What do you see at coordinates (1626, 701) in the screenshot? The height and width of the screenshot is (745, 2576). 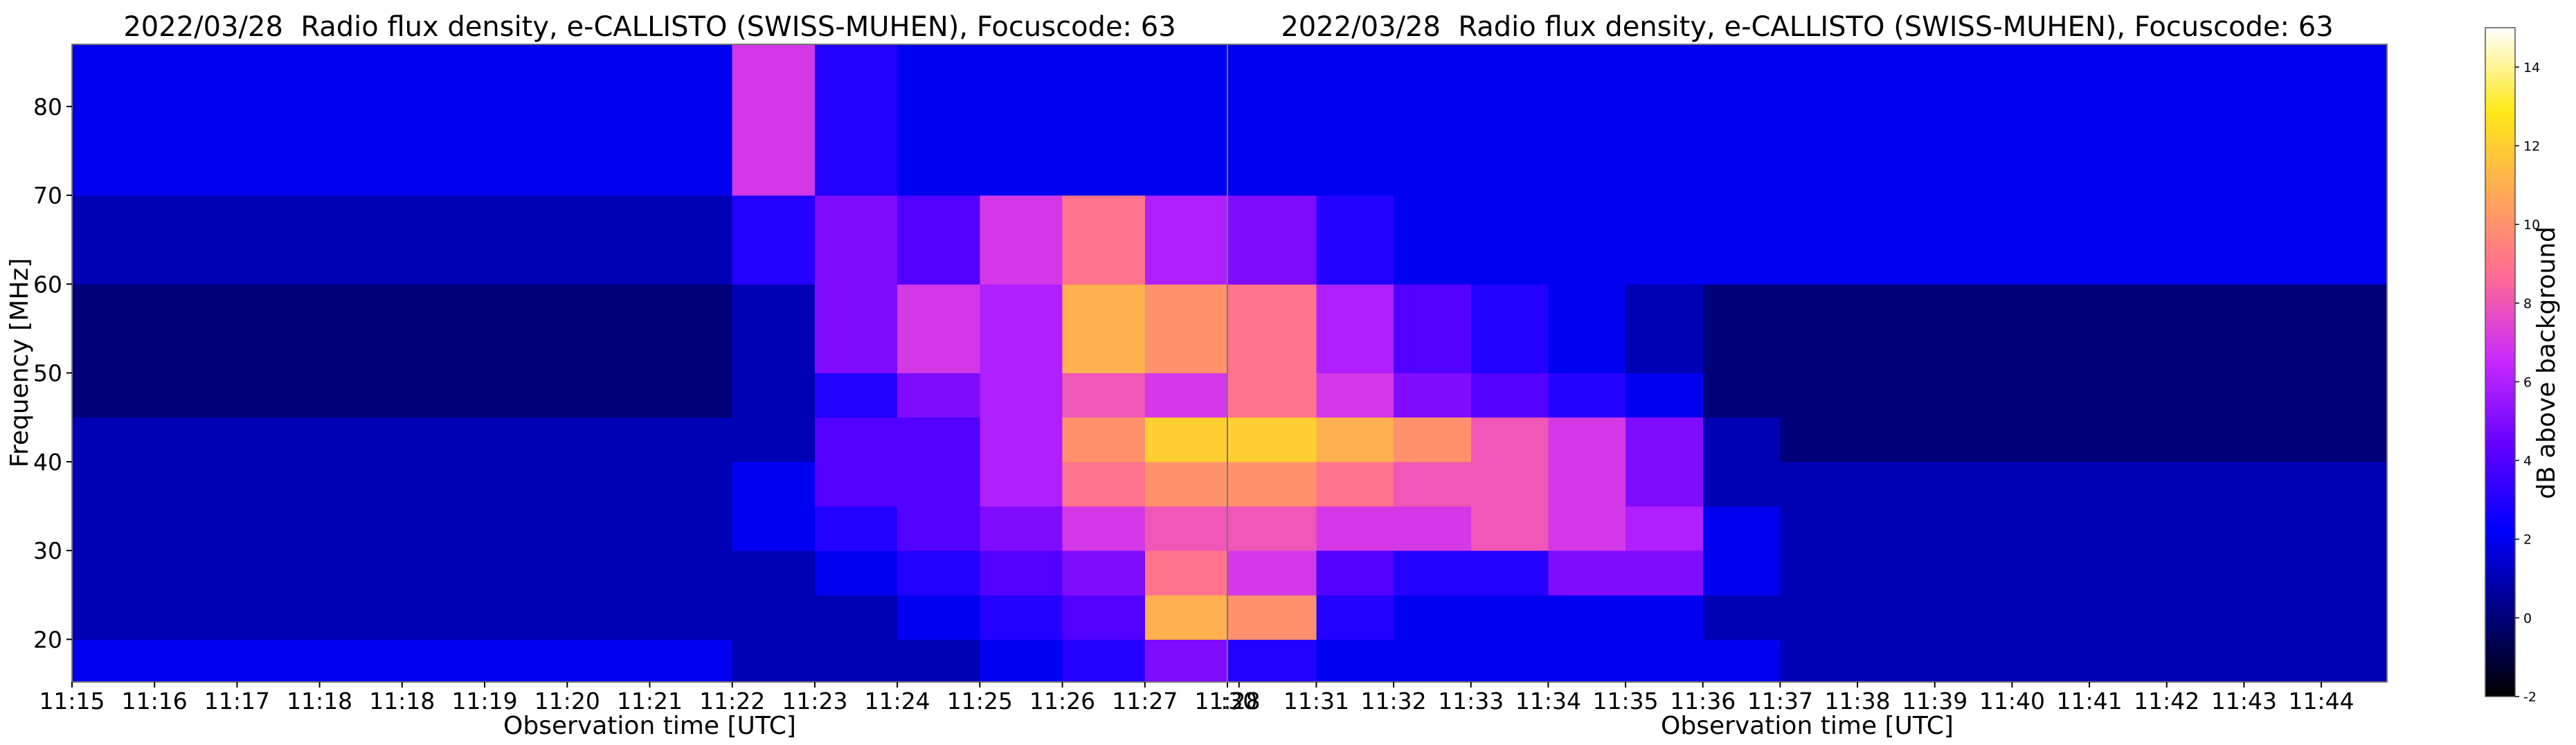 I see `x-tick-label: 11:35` at bounding box center [1626, 701].